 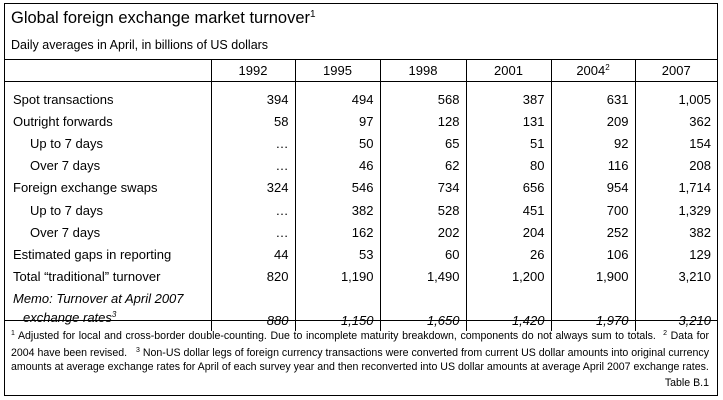 I want to click on memo-value: 1,970, so click(x=592, y=309).